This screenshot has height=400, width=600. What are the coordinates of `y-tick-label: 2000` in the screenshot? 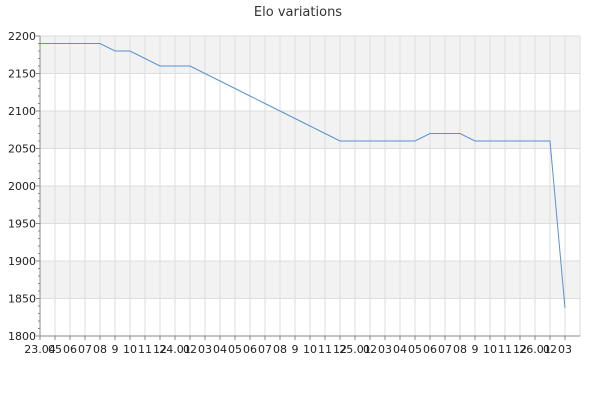 It's located at (22, 186).